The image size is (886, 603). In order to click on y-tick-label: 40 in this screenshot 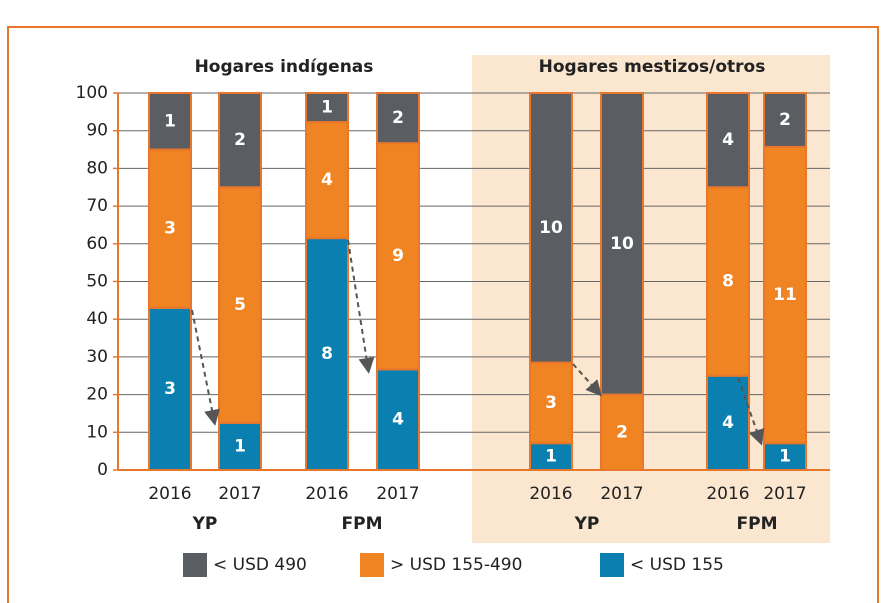, I will do `click(97, 319)`.